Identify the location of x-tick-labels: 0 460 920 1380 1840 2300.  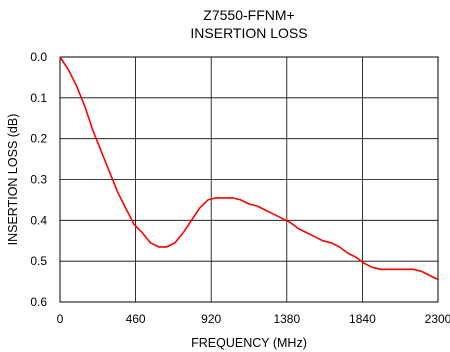
(253, 319).